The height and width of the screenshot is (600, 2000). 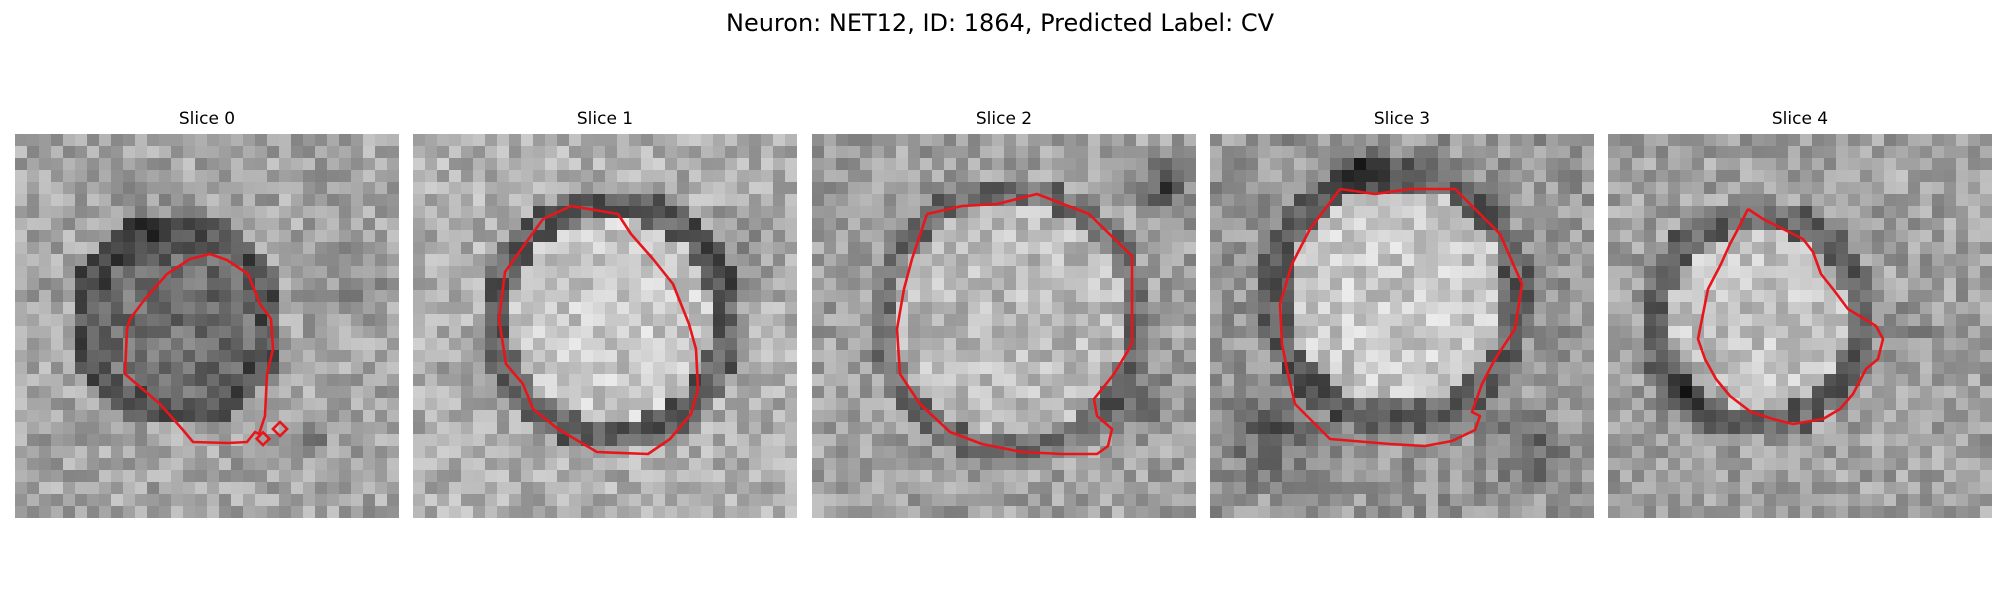 I want to click on slice-1-title: Slice 1, so click(x=605, y=119).